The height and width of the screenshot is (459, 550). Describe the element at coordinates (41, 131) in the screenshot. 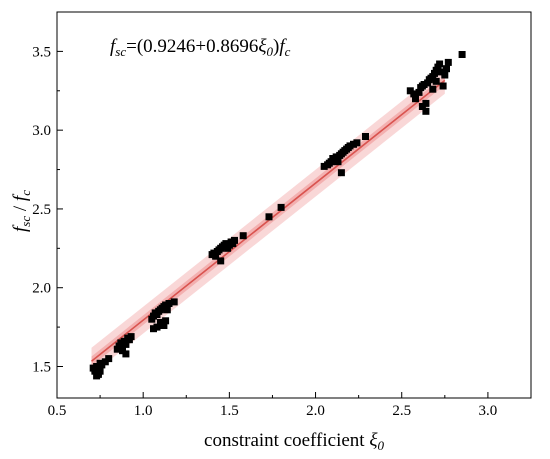

I see `y-tick-label: 3.0` at that location.